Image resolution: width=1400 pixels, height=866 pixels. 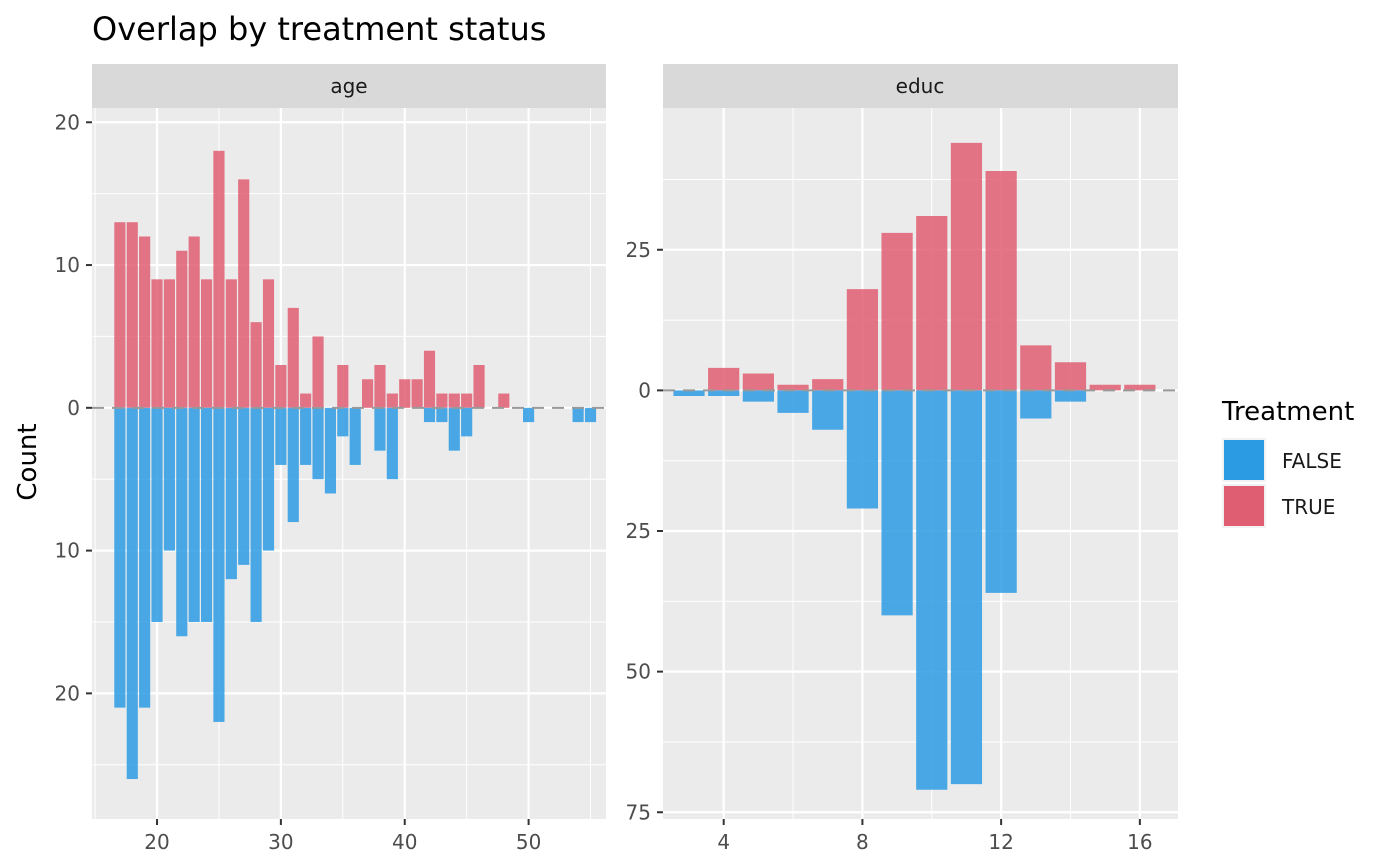 What do you see at coordinates (280, 842) in the screenshot?
I see `x-tick-label: 30` at bounding box center [280, 842].